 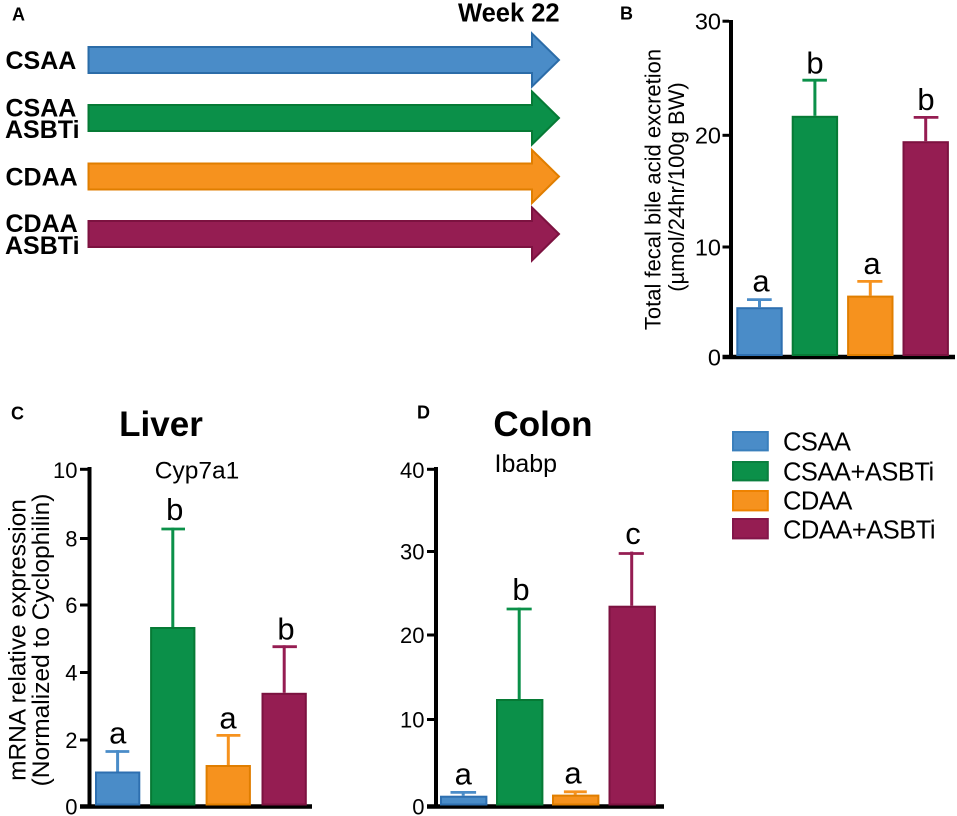 I want to click on svg-text: (Normalized to Cyclophilin), so click(x=41, y=640).